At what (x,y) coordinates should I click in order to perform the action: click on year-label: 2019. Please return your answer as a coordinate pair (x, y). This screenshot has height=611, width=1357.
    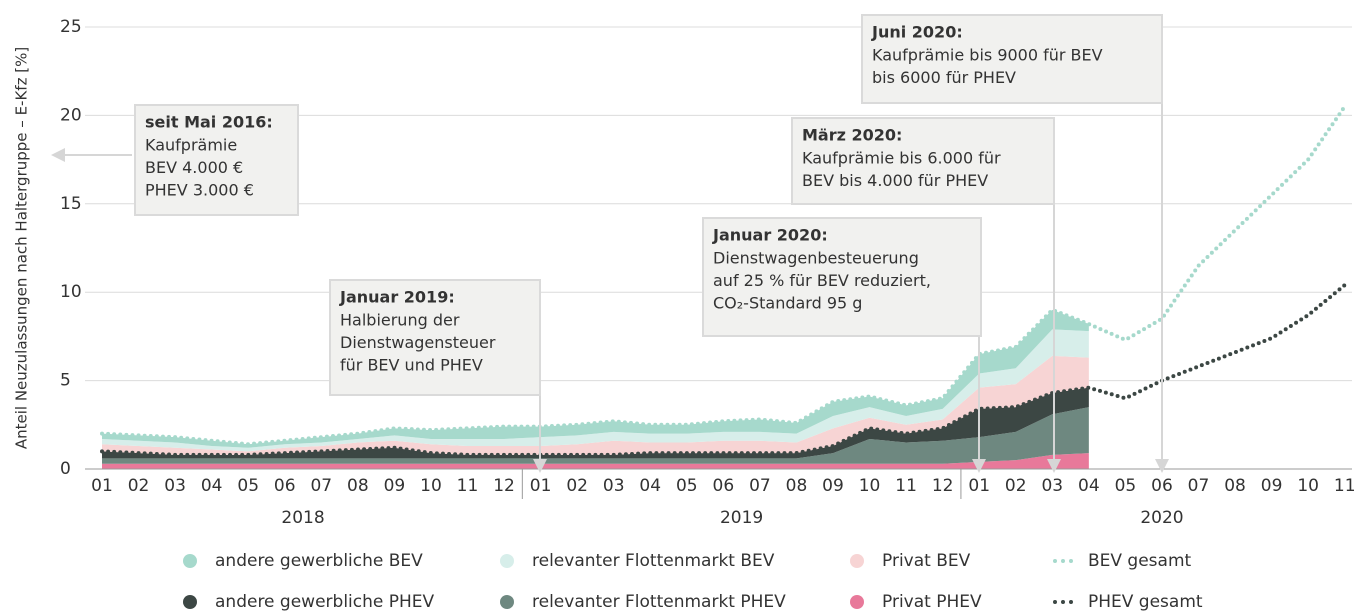
    Looking at the image, I should click on (741, 518).